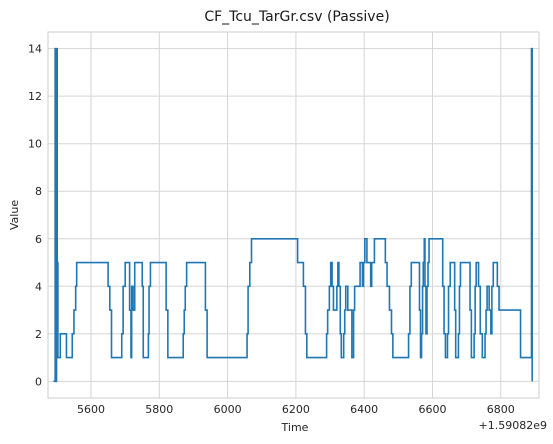 This screenshot has height=444, width=553. Describe the element at coordinates (38, 334) in the screenshot. I see `y-tick-label: 2` at that location.